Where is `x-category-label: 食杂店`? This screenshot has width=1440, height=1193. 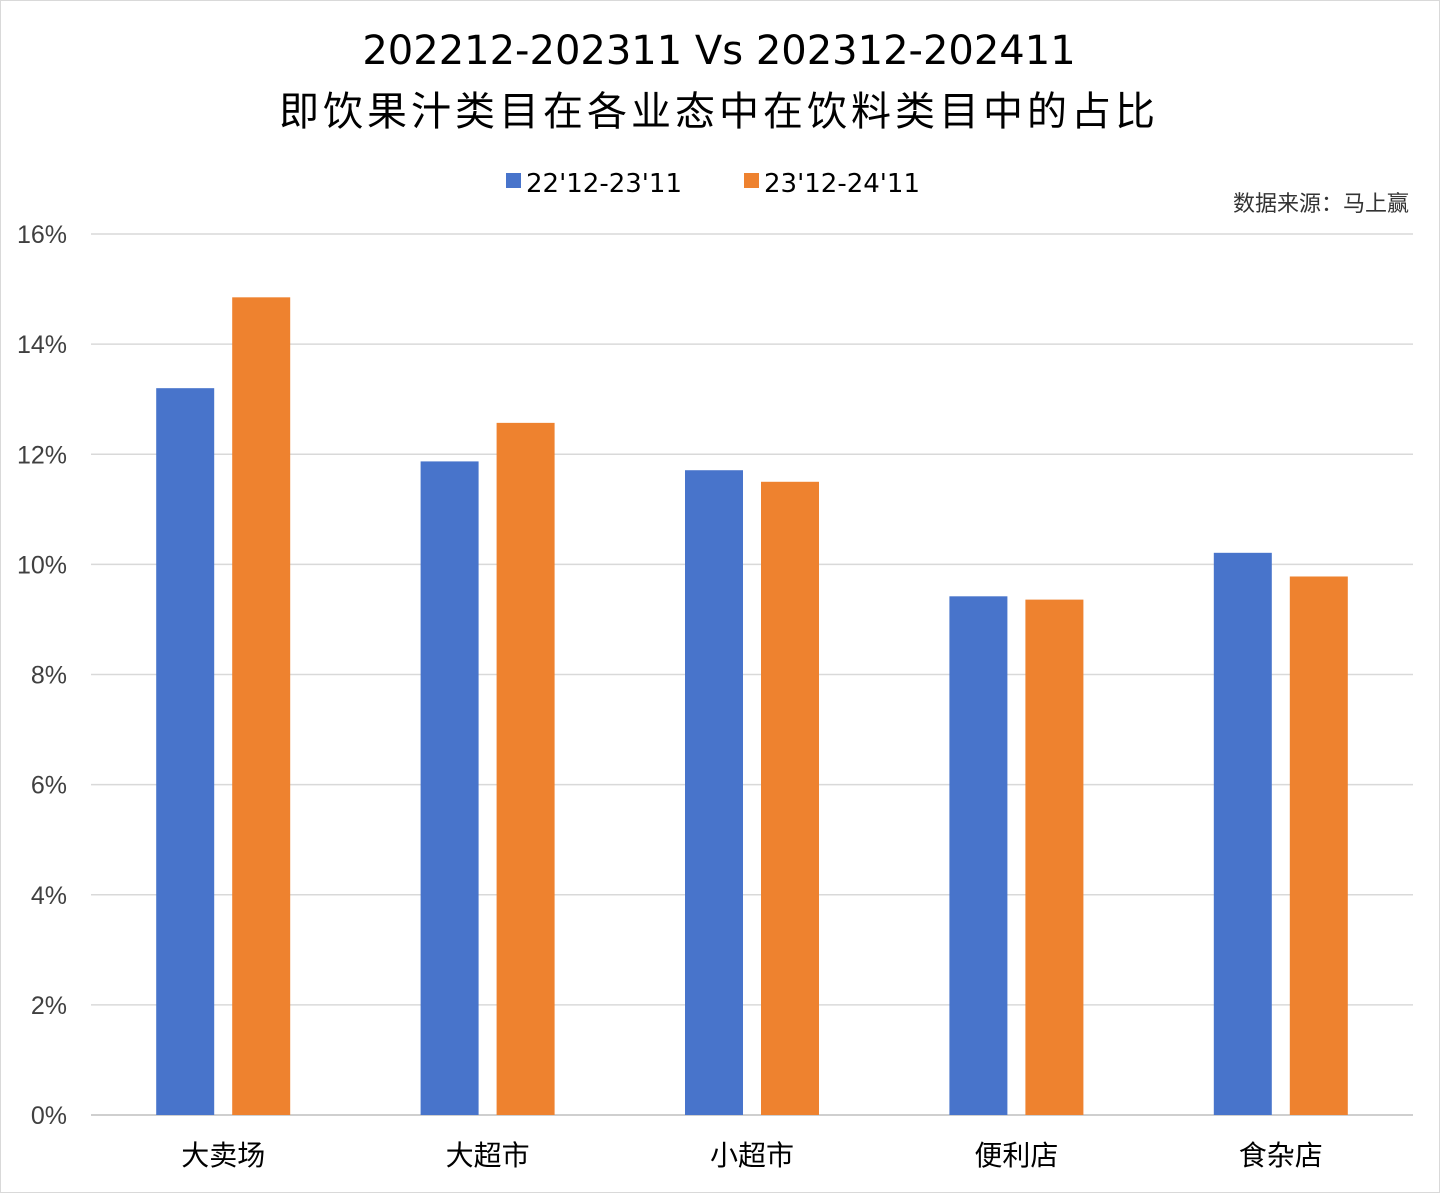 x-category-label: 食杂店 is located at coordinates (1281, 1155).